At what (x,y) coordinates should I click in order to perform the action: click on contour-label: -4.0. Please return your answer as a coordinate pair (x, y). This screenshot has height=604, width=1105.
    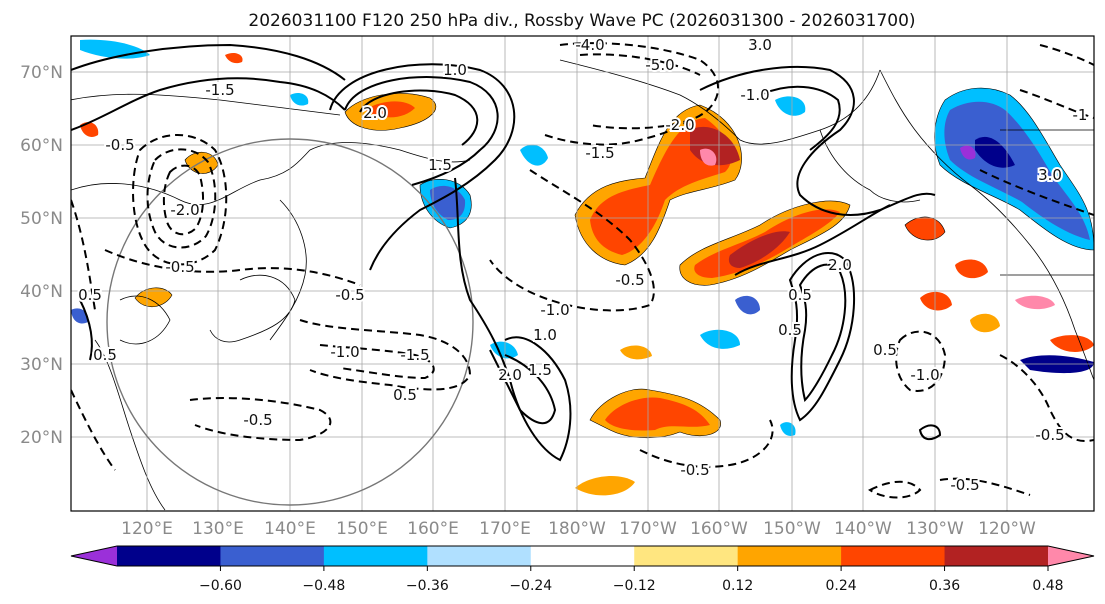
    Looking at the image, I should click on (589, 45).